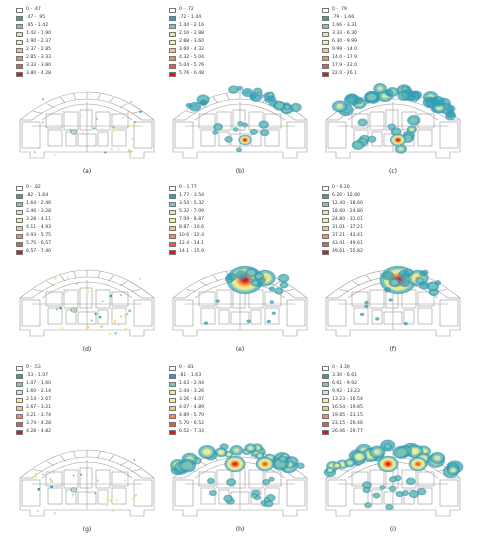 This screenshot has height=550, width=484. I want to click on legend-label: 2.16 - 2.88, so click(192, 33).